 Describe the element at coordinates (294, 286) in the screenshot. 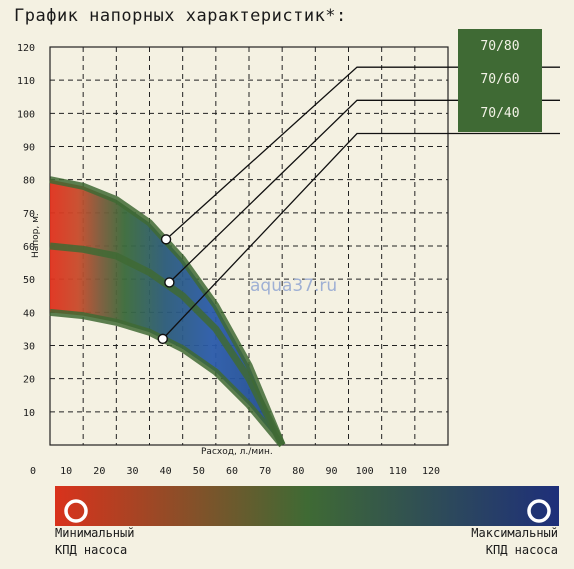

I see `watermark: aqua37.ru` at that location.